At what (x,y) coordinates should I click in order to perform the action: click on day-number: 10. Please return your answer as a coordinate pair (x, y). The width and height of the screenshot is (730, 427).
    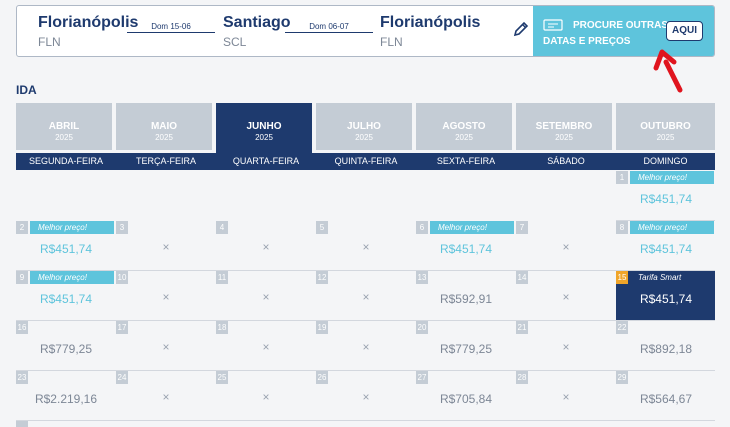
    Looking at the image, I should click on (122, 277).